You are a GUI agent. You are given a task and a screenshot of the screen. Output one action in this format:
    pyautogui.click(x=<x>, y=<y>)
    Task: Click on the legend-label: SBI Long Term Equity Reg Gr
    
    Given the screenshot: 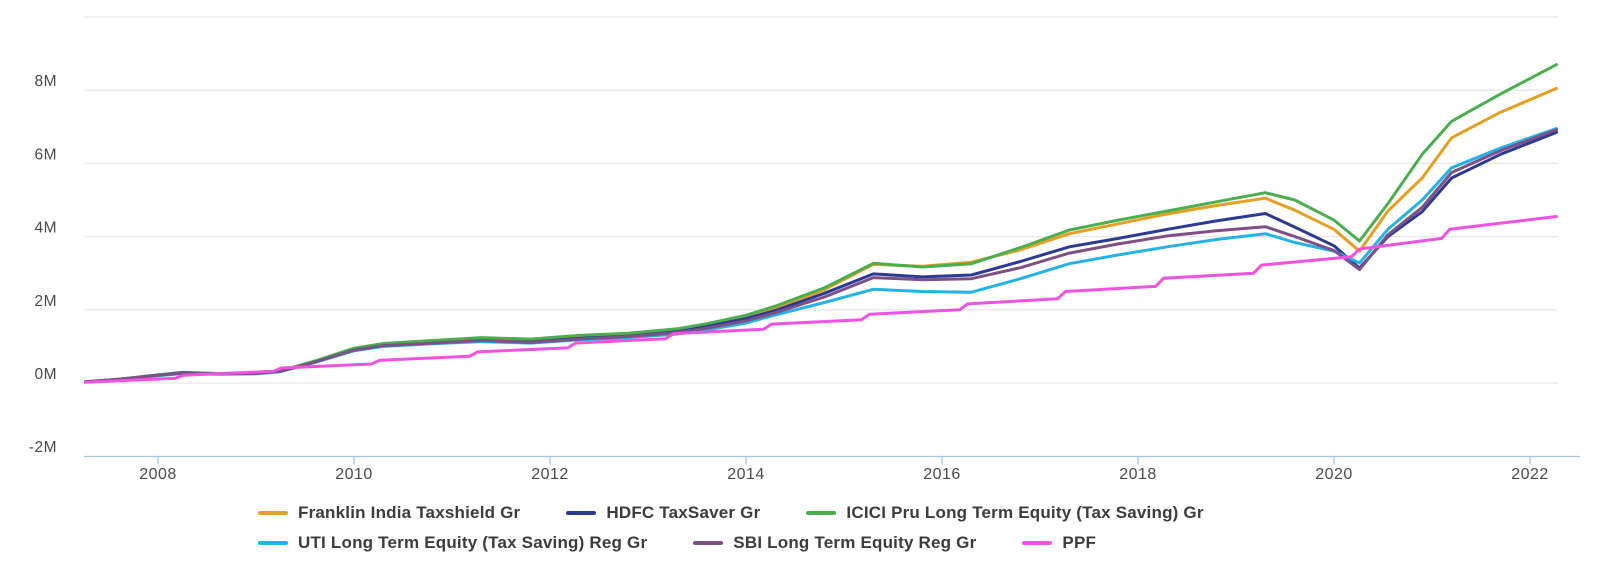 What is the action you would take?
    pyautogui.click(x=855, y=542)
    